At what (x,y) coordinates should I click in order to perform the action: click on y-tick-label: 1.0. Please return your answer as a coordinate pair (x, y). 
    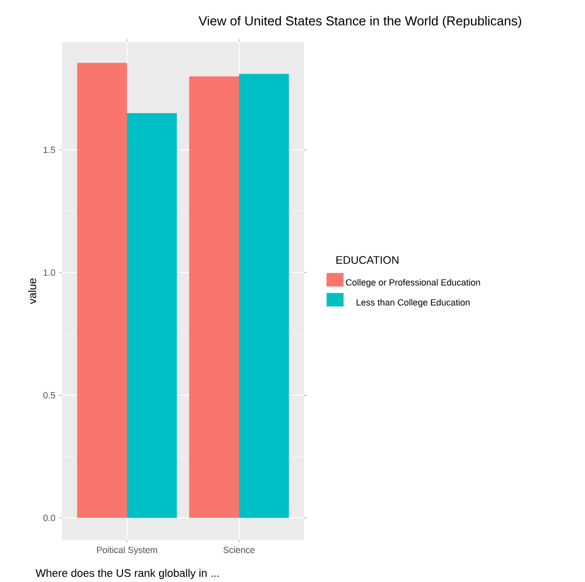
    Looking at the image, I should click on (50, 272).